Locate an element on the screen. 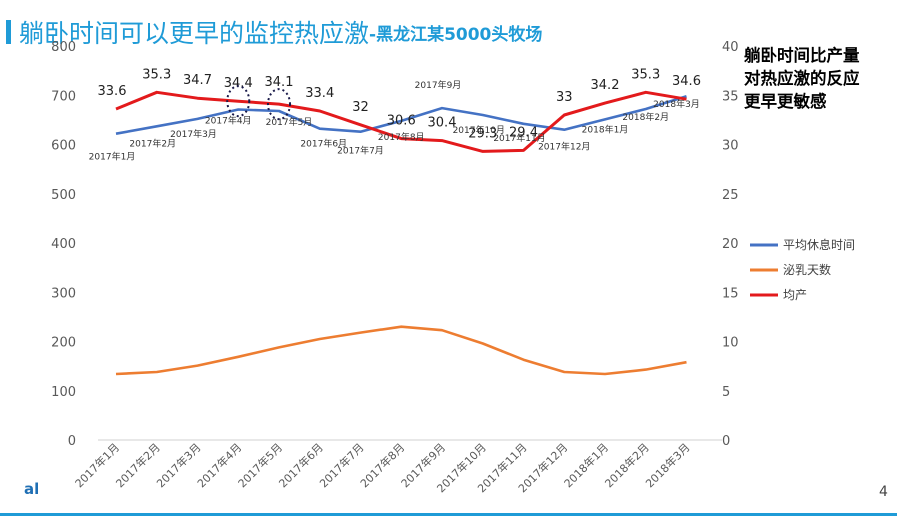  left-y-tick-label: 800 is located at coordinates (63, 47).